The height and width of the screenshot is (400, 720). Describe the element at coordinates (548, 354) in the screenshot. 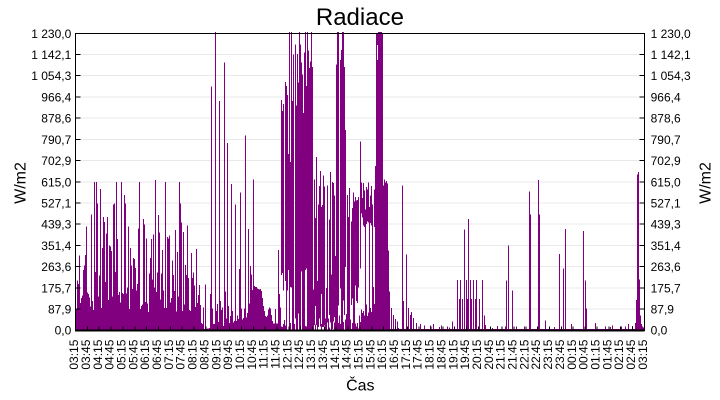

I see `svg-text: 23:15` at that location.